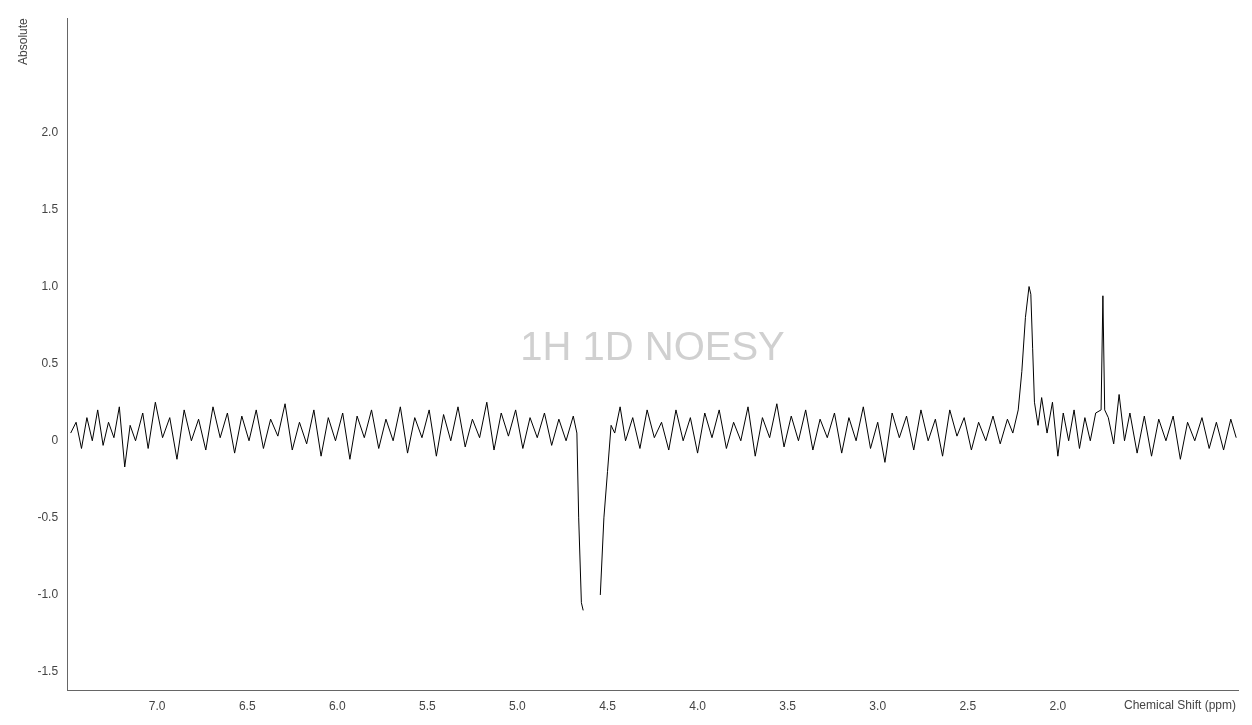 This screenshot has height=725, width=1252. What do you see at coordinates (22, 41) in the screenshot?
I see `y-axis-title: Absolute` at bounding box center [22, 41].